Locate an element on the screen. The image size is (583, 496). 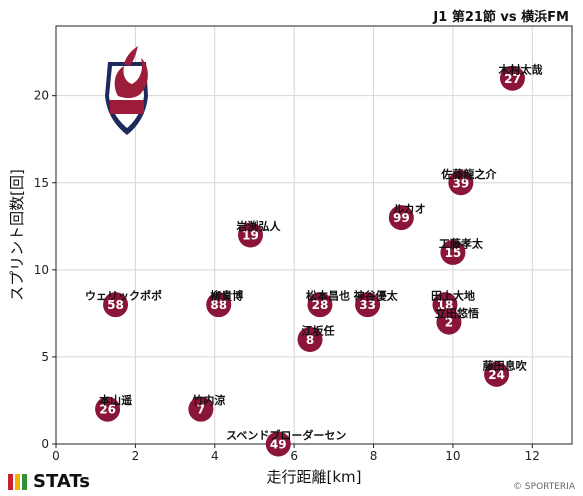
y-axis-title: スプリント回数[回] is located at coordinates (17, 235).